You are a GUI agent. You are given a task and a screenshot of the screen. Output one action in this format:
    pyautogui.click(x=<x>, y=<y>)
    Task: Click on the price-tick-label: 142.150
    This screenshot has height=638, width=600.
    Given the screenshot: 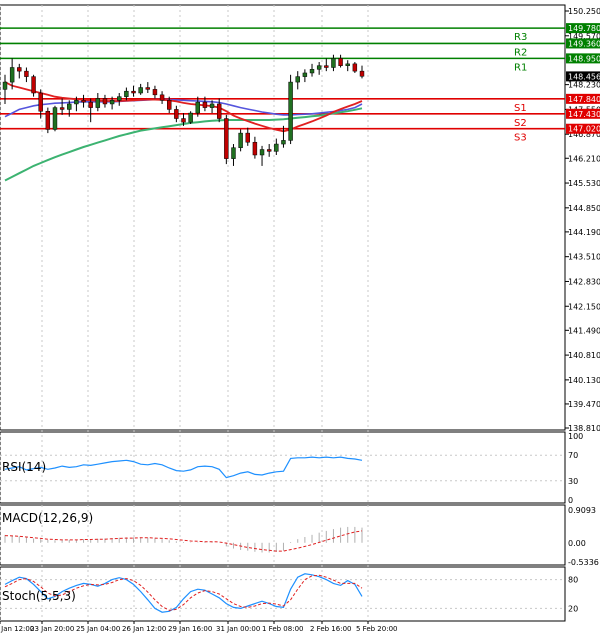 What is the action you would take?
    pyautogui.click(x=584, y=306)
    